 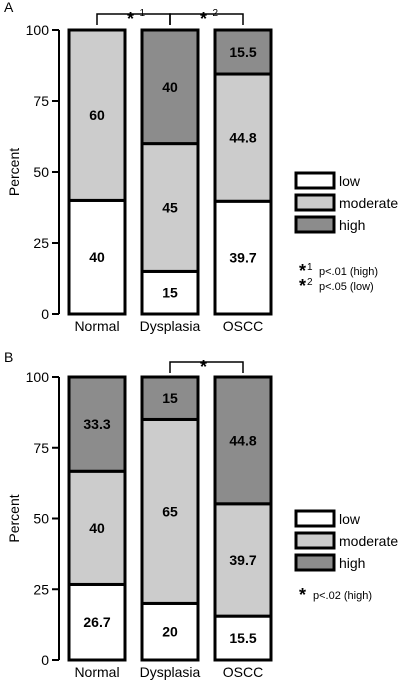 What do you see at coordinates (310, 267) in the screenshot?
I see `footnote-superscript: 1` at bounding box center [310, 267].